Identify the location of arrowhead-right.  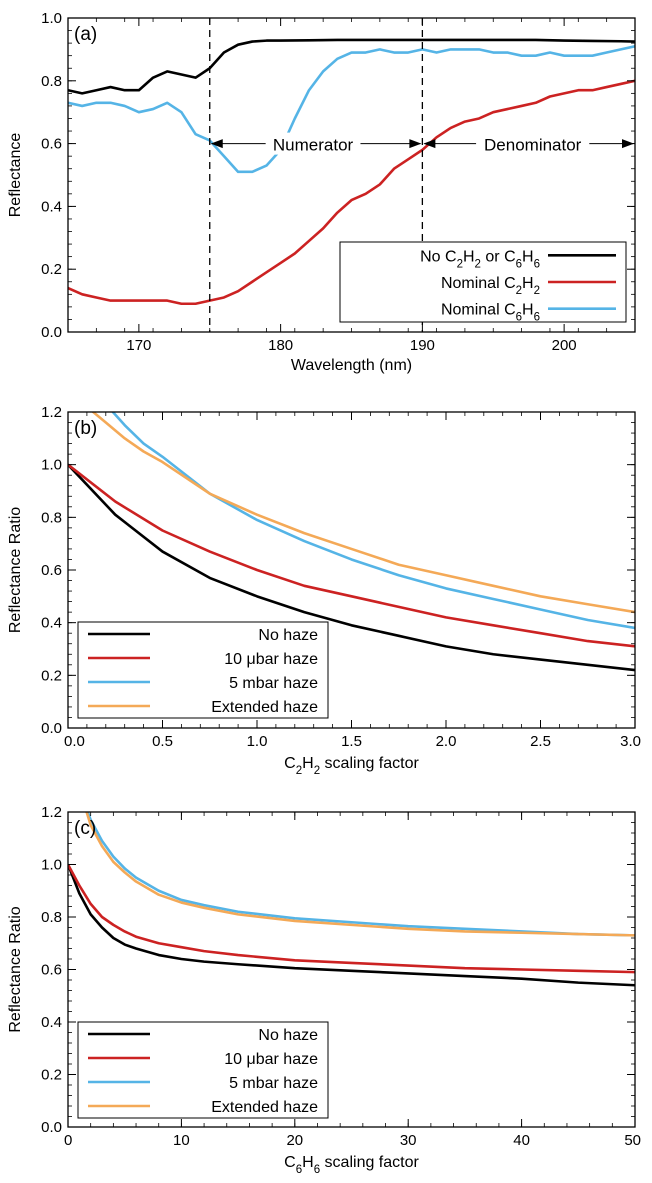
(415, 144).